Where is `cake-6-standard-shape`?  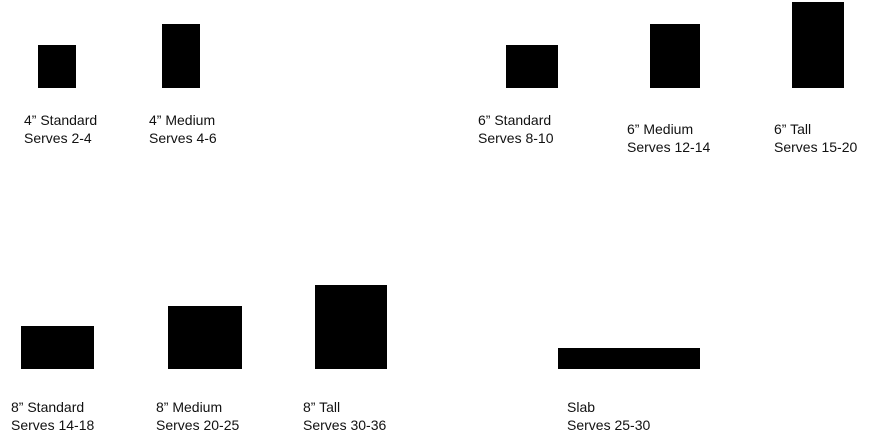
cake-6-standard-shape is located at coordinates (532, 66).